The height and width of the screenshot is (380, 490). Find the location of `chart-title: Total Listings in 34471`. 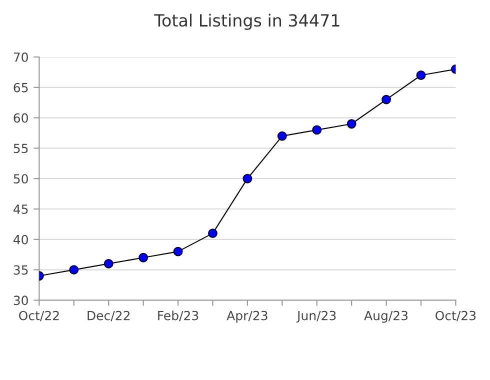

chart-title: Total Listings in 34471 is located at coordinates (247, 22).